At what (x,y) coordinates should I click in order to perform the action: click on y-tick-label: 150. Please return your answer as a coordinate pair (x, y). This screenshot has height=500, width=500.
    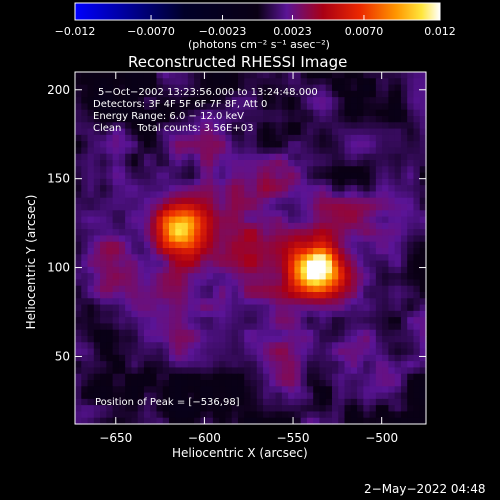
    Looking at the image, I should click on (58, 179).